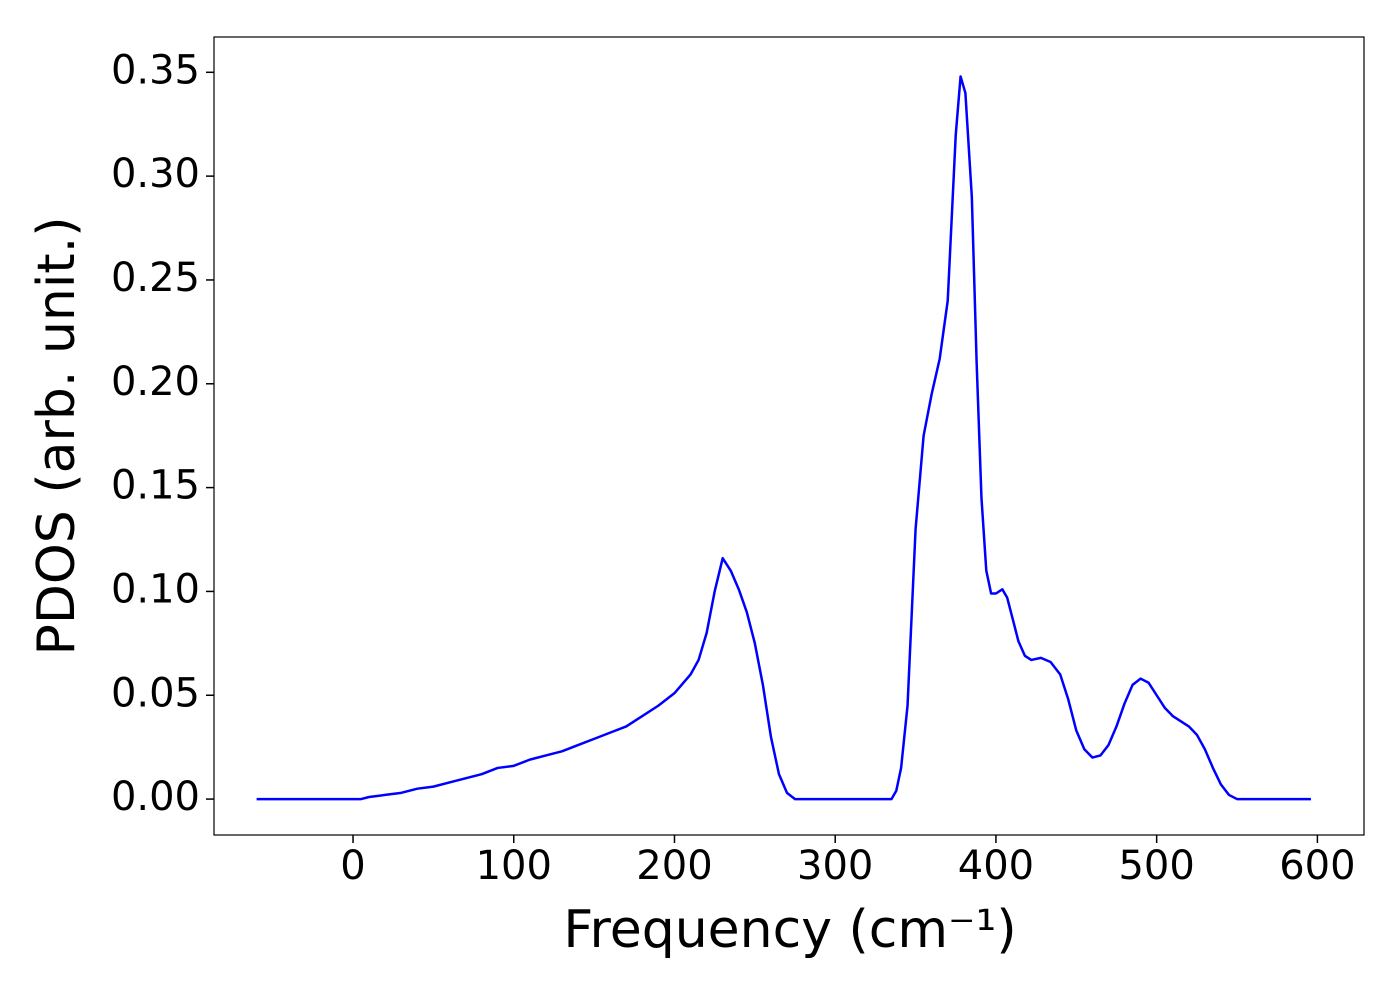  What do you see at coordinates (155, 278) in the screenshot?
I see `y-tick-label: 0.25` at bounding box center [155, 278].